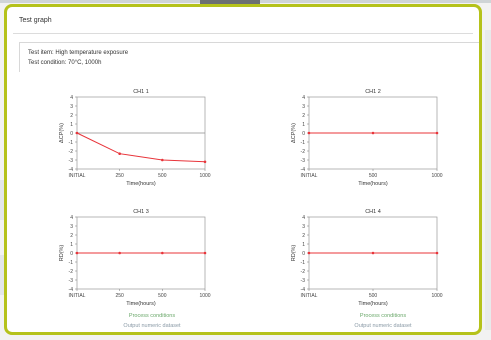 This screenshot has height=340, width=491. What do you see at coordinates (488, 180) in the screenshot?
I see `background-strip` at bounding box center [488, 180].